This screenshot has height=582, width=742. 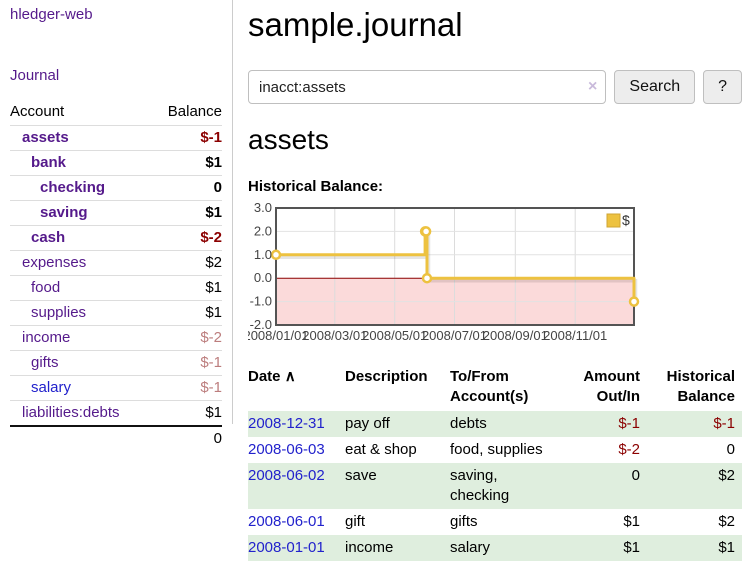 I want to click on chart-title: Historical Balance:, so click(x=316, y=186).